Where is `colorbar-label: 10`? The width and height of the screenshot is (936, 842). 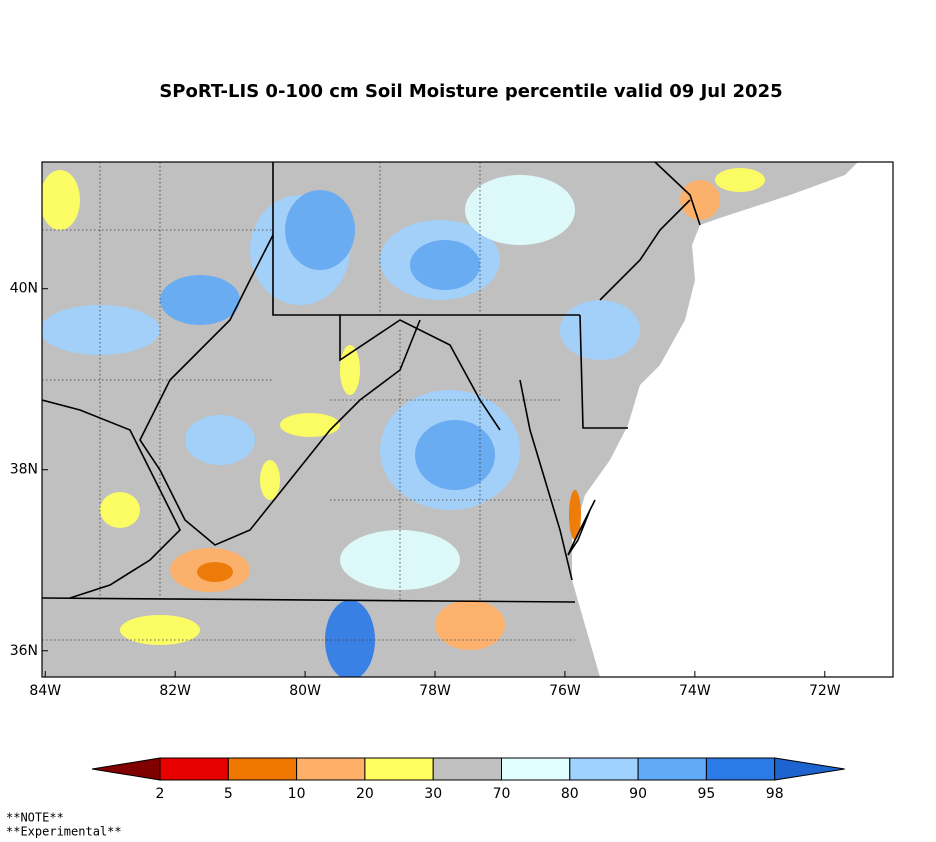
colorbar-label: 10 is located at coordinates (297, 794).